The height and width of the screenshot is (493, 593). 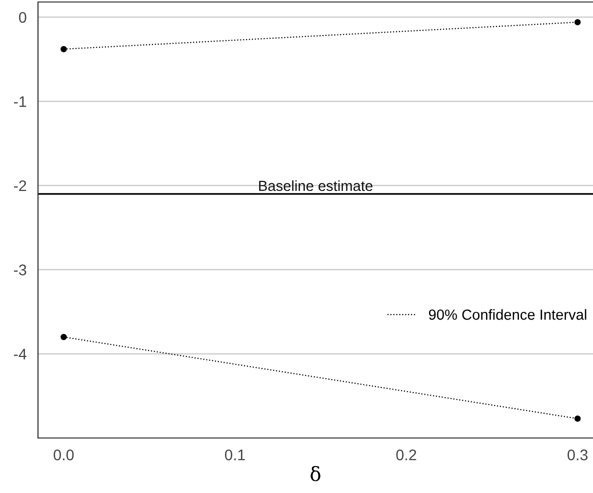 What do you see at coordinates (507, 314) in the screenshot?
I see `legend-label: 90% Confidence Interval` at bounding box center [507, 314].